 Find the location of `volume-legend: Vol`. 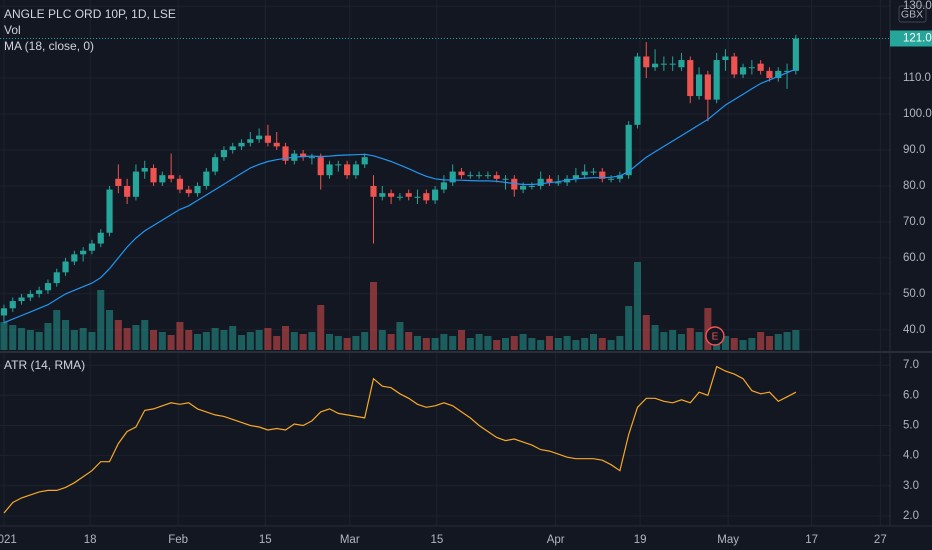

volume-legend: Vol is located at coordinates (12, 30).